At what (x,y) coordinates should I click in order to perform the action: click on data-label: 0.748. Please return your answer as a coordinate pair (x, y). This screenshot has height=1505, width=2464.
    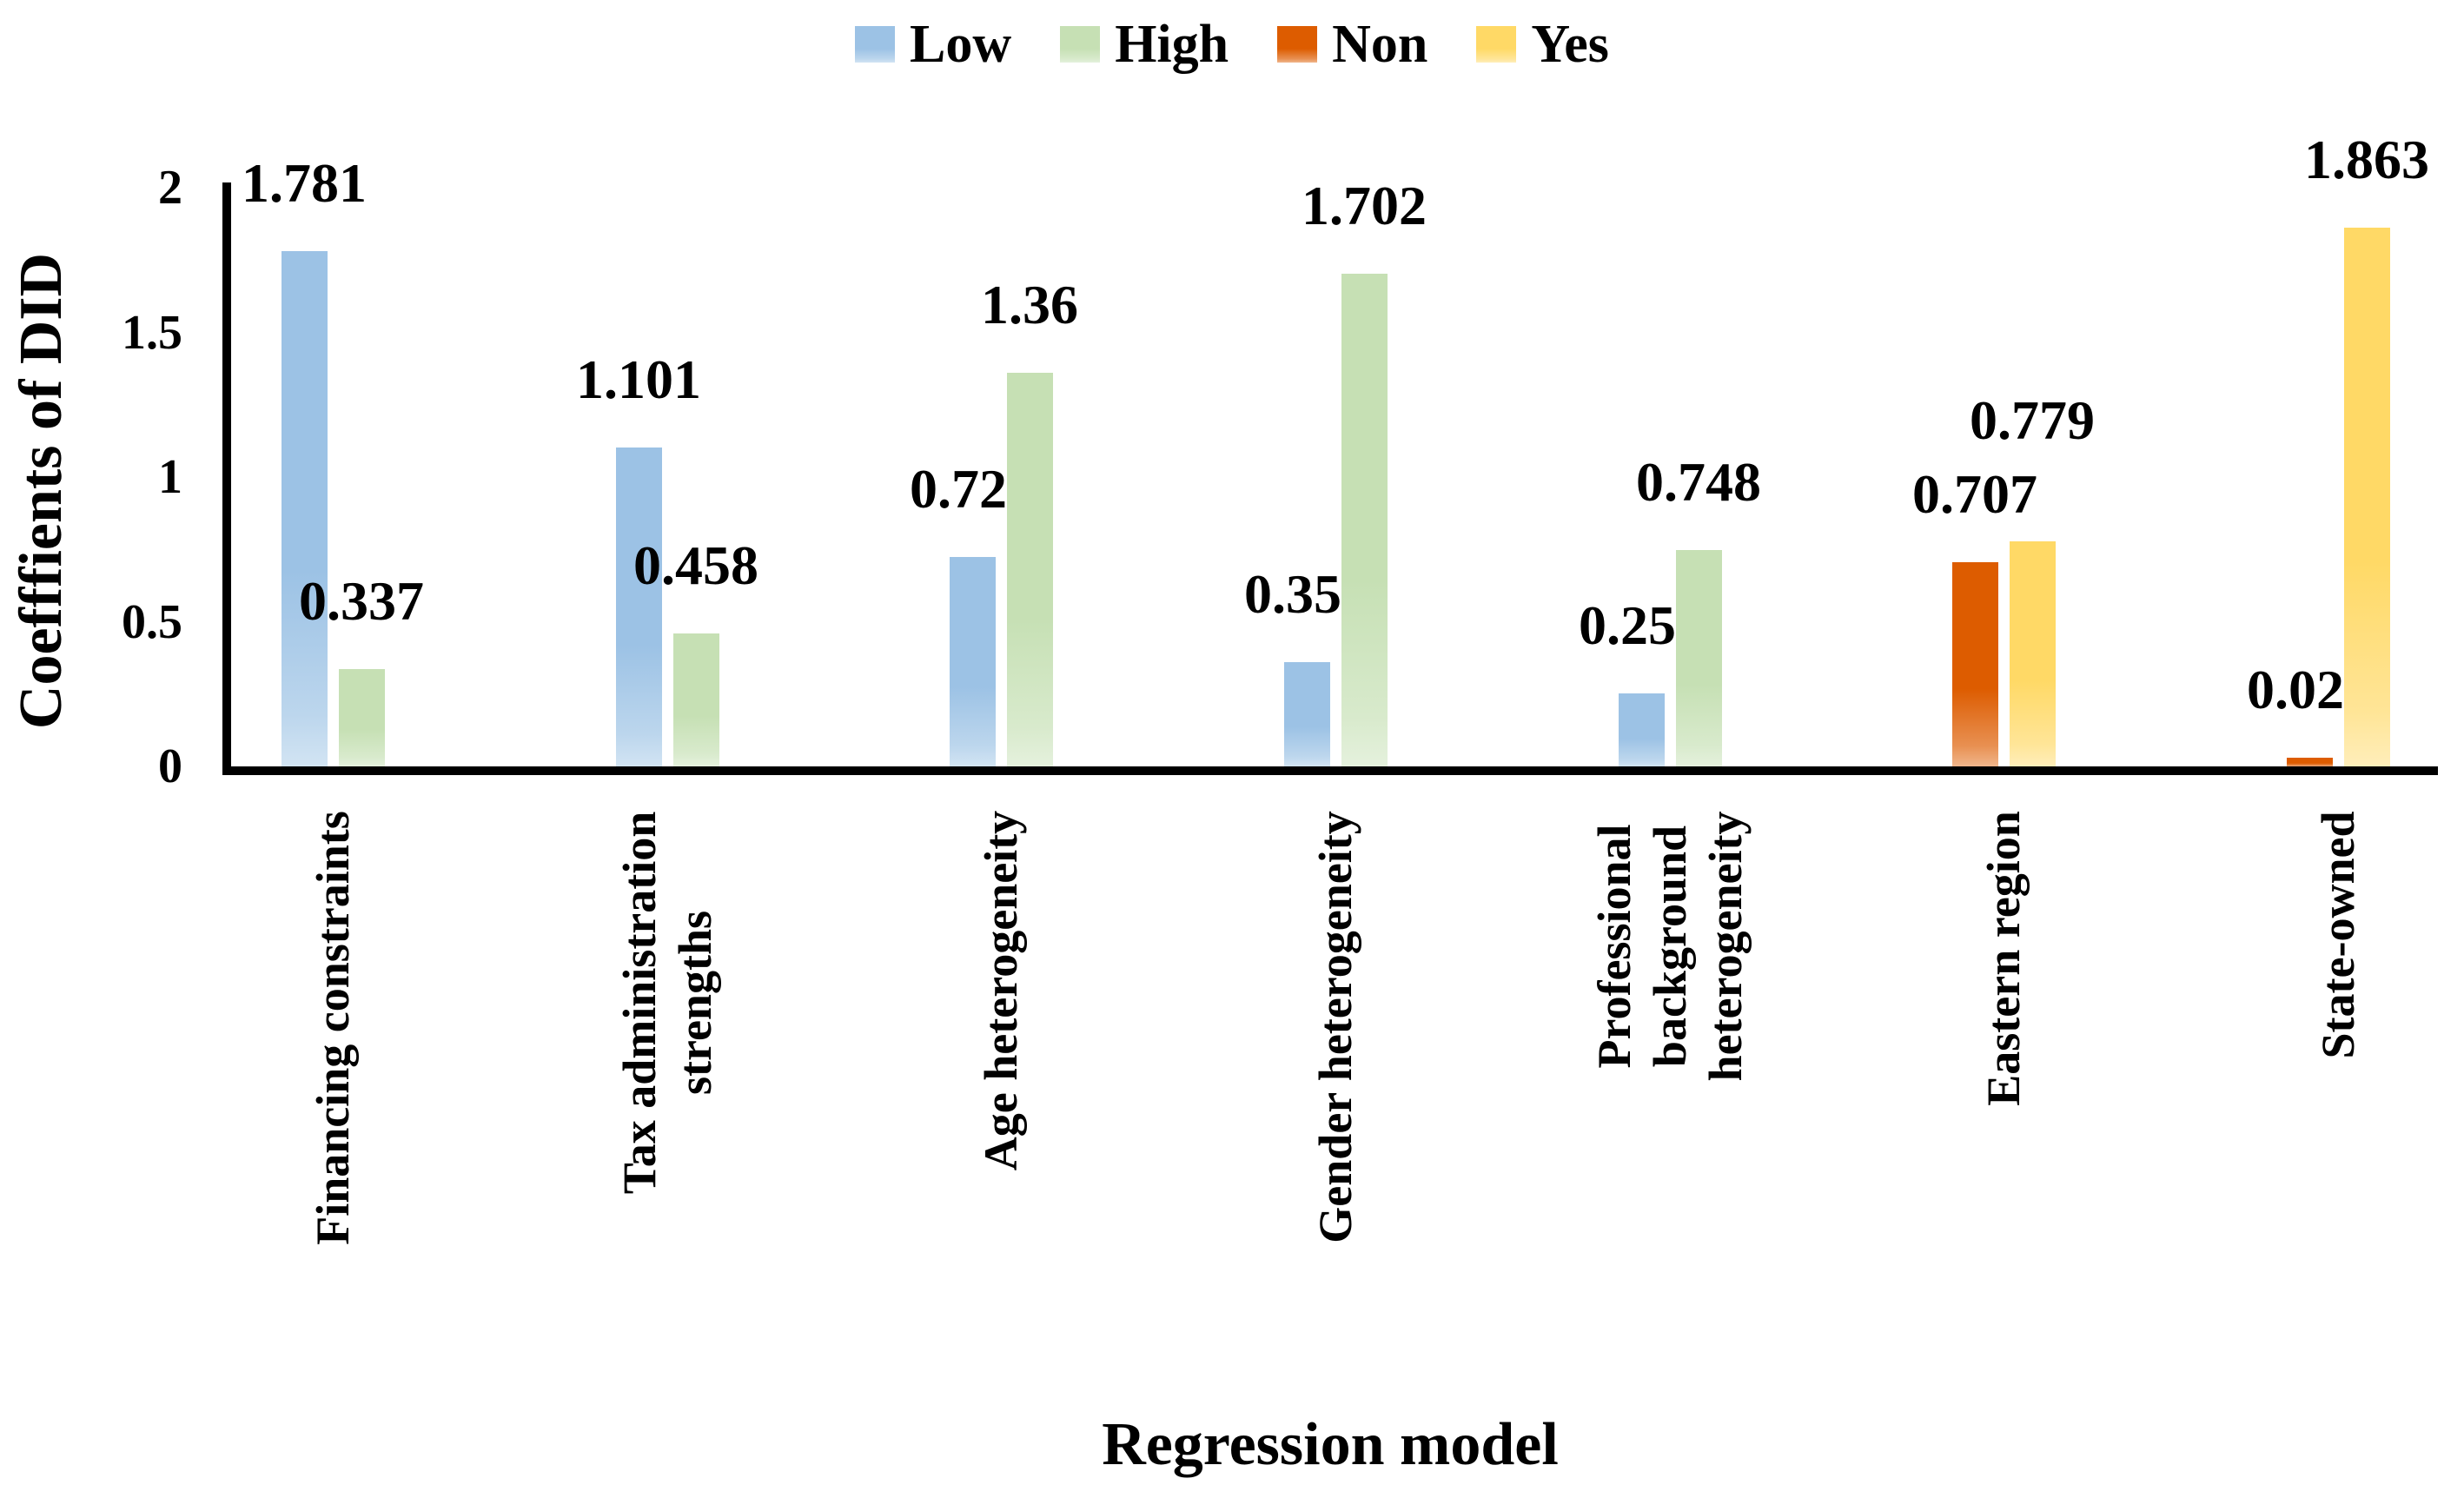
    Looking at the image, I should click on (1698, 482).